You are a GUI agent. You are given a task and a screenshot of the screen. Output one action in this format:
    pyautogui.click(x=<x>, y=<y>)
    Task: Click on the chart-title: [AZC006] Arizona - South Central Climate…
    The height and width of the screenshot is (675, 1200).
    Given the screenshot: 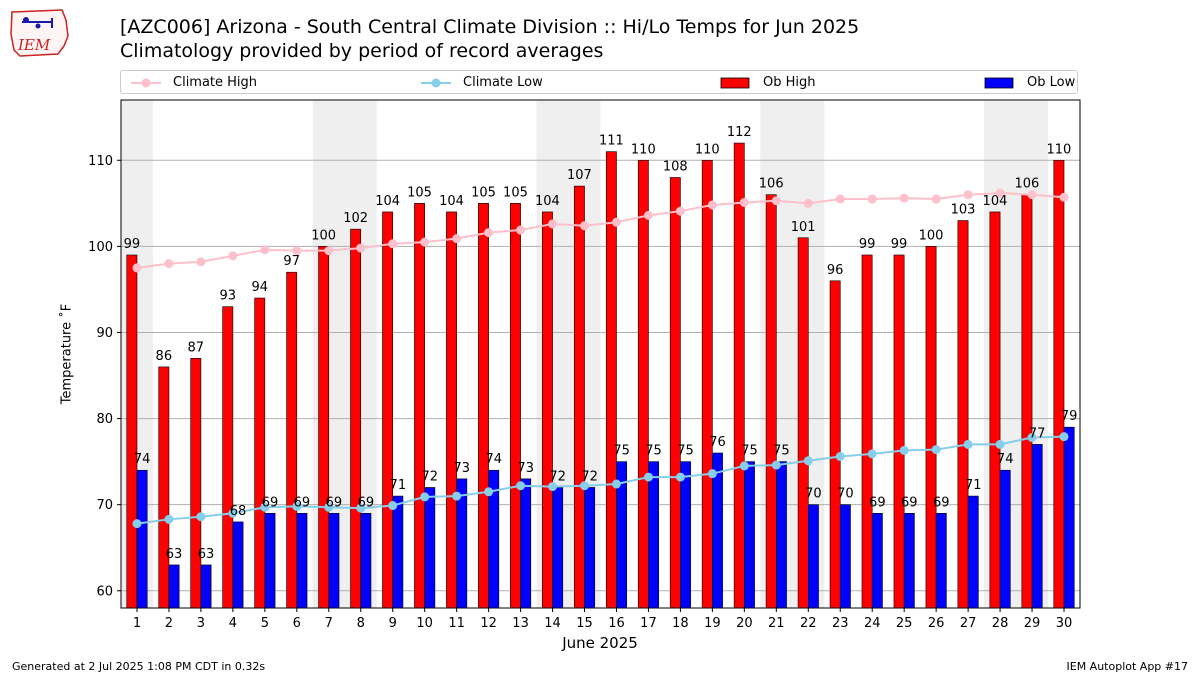 What is the action you would take?
    pyautogui.click(x=490, y=27)
    